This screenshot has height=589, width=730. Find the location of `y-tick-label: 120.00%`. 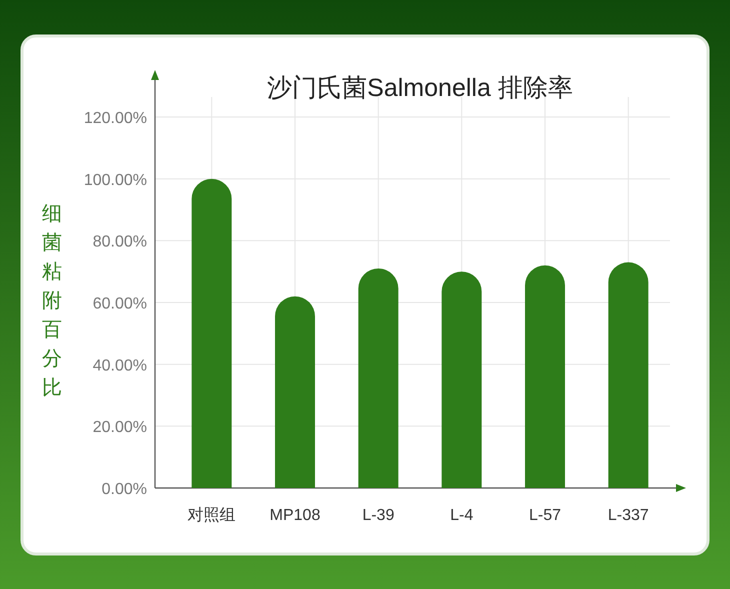

y-tick-label: 120.00% is located at coordinates (115, 118).